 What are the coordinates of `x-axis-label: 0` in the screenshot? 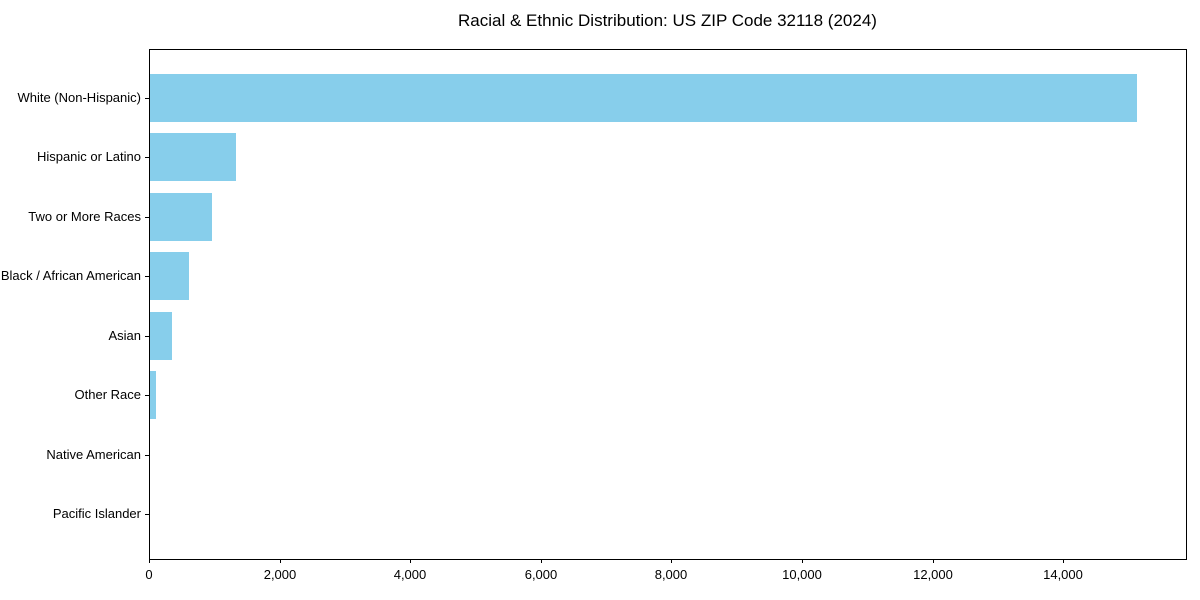 It's located at (149, 574).